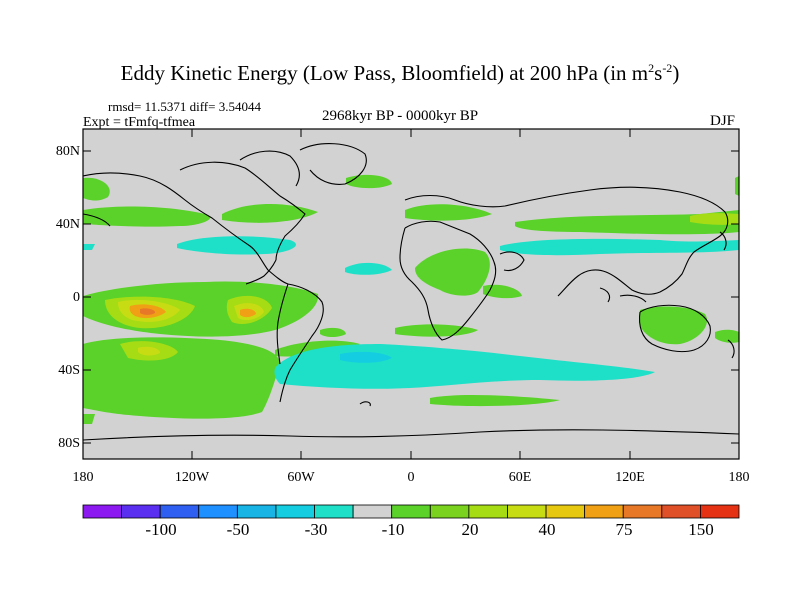  Describe the element at coordinates (470, 529) in the screenshot. I see `colorbar-label: 20` at that location.